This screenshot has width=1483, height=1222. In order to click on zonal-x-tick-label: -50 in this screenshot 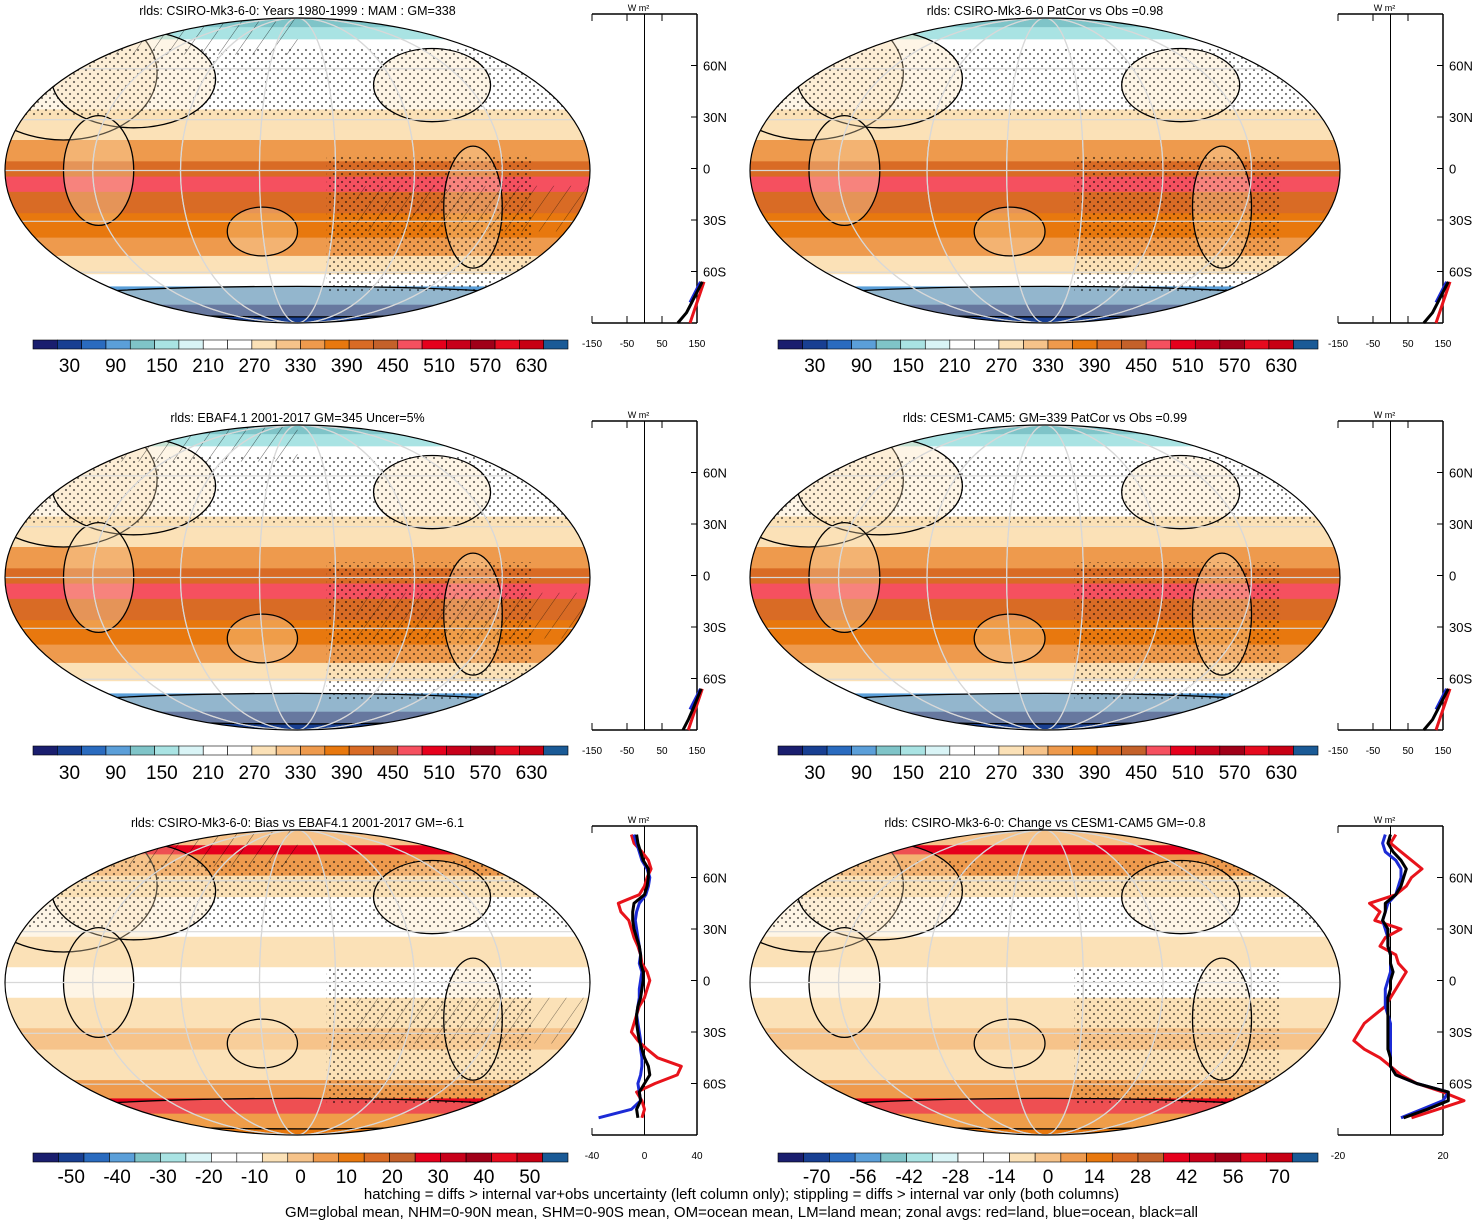, I will do `click(1373, 344)`.